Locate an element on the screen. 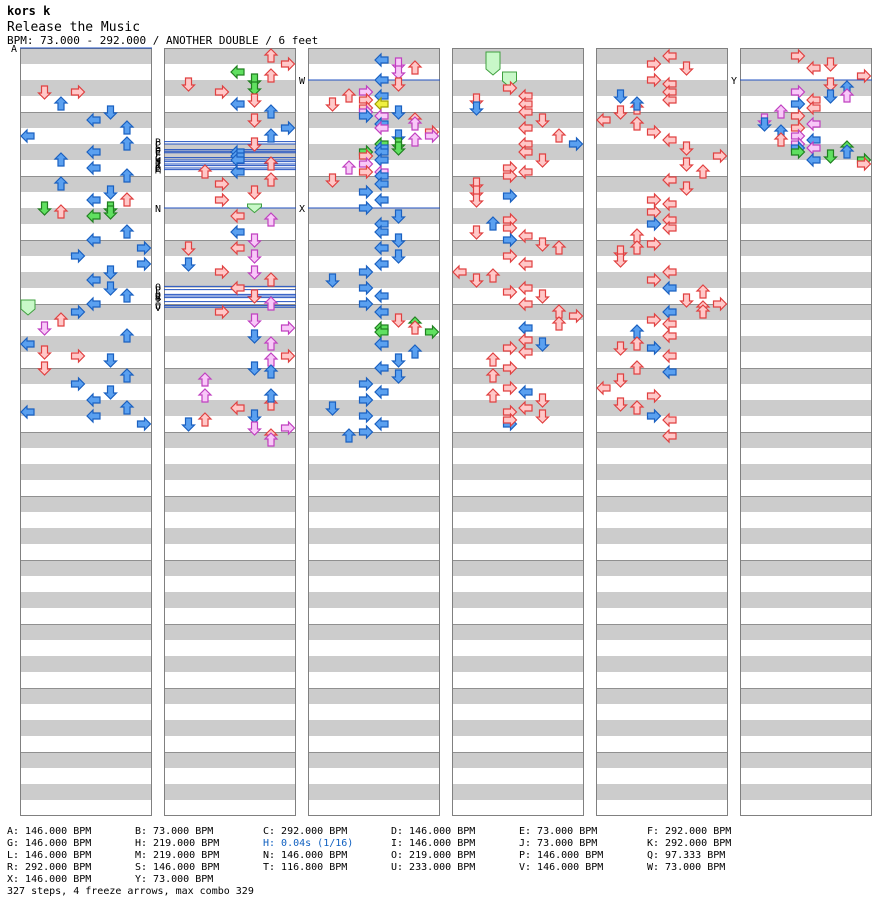 The image size is (896, 924). bpm-marker-label: N is located at coordinates (158, 209).